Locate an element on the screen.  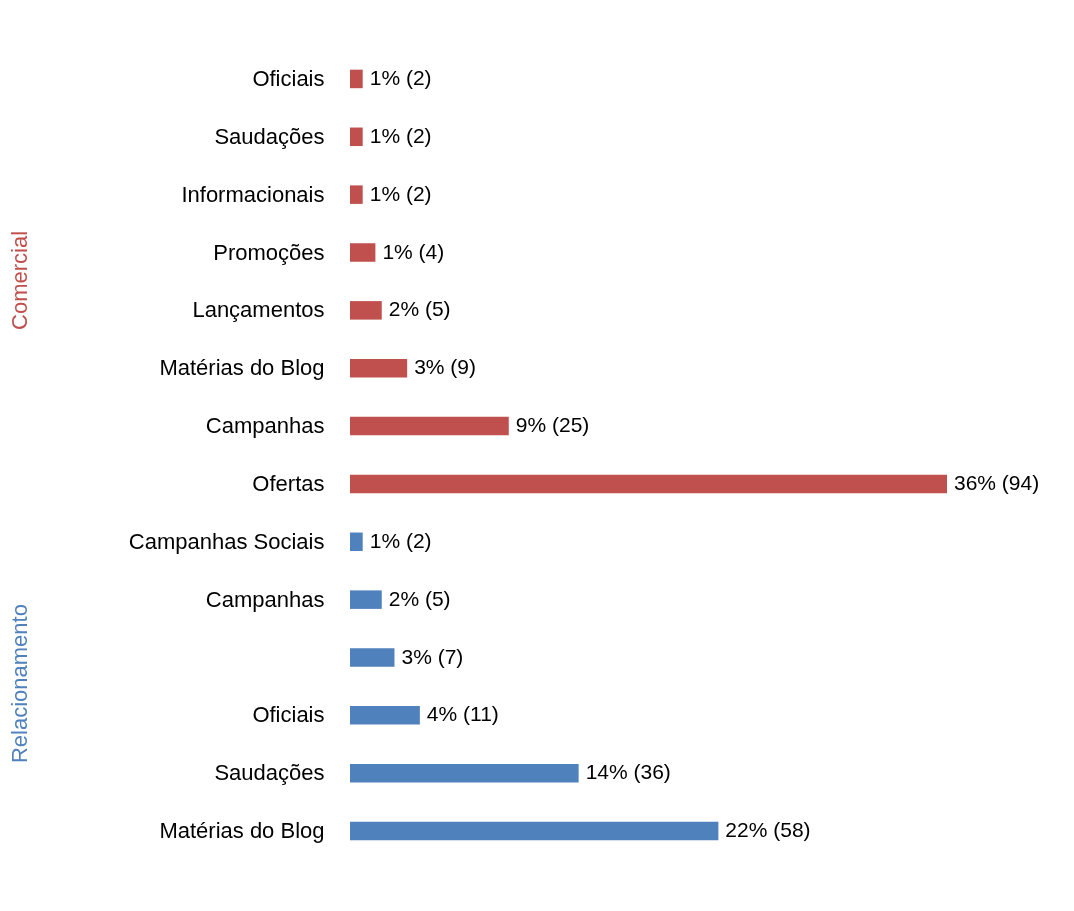
data-label: 3% (7) is located at coordinates (432, 656).